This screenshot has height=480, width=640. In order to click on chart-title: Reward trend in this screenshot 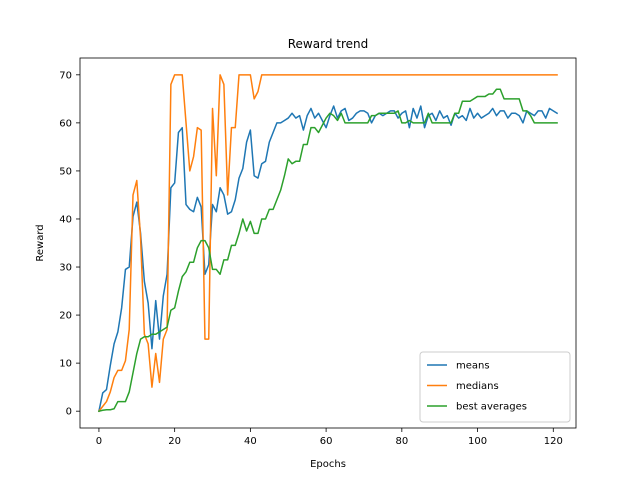, I will do `click(328, 44)`.